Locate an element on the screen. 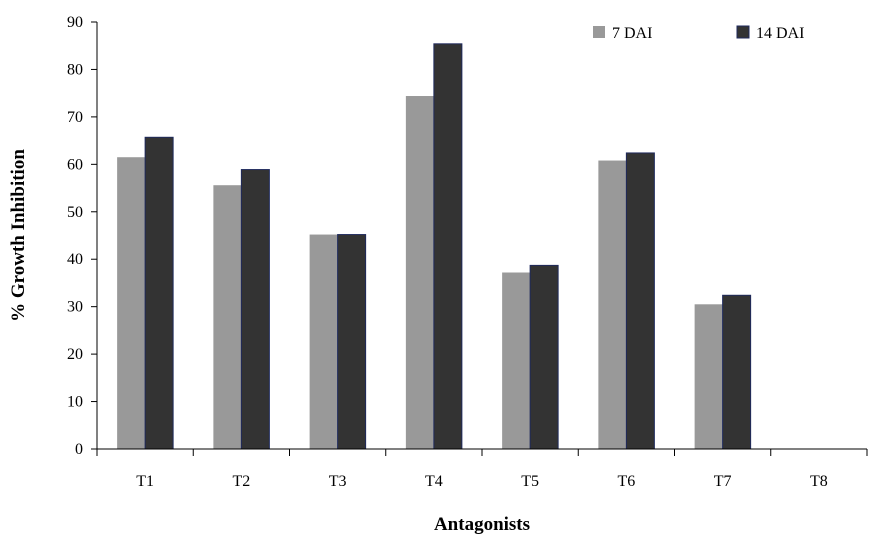 The image size is (878, 540). y-tick-label: 50 is located at coordinates (75, 212).